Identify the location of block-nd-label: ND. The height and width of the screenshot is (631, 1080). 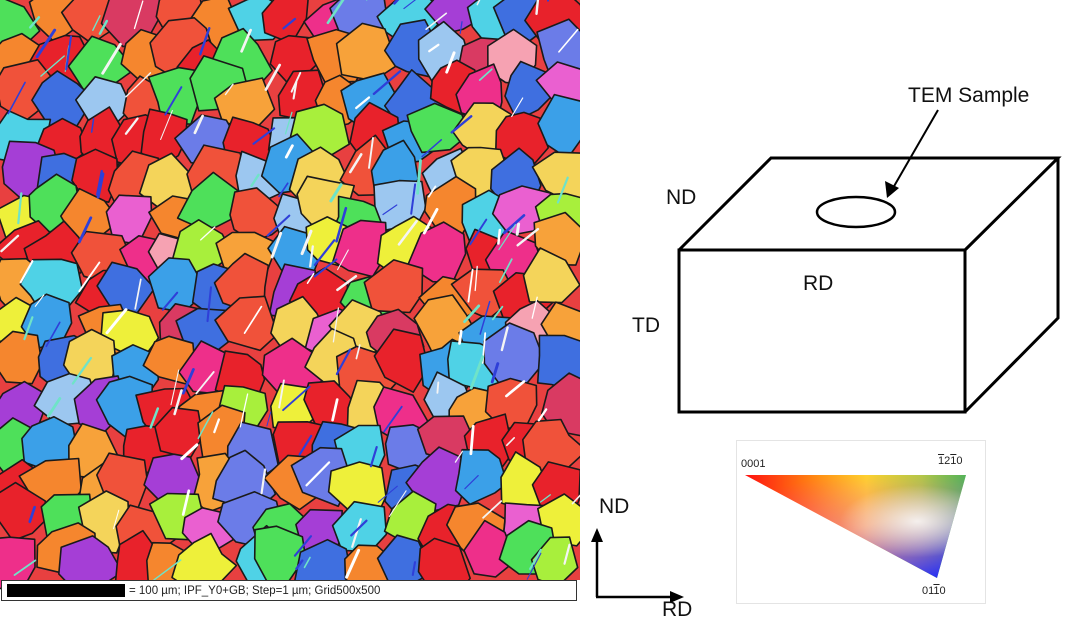
(681, 197).